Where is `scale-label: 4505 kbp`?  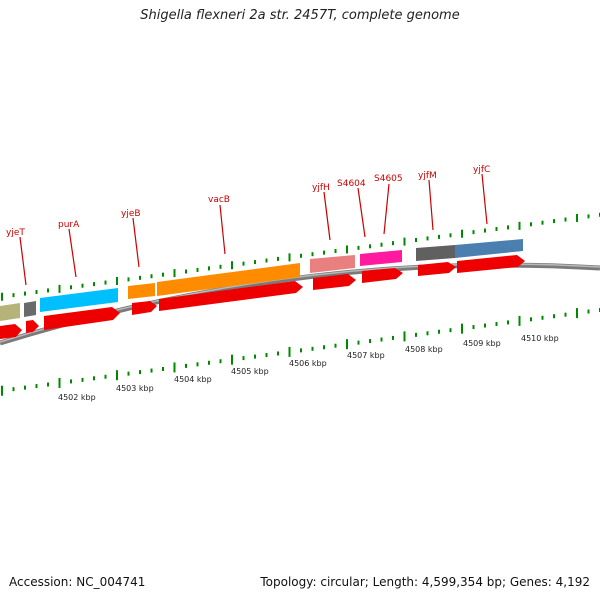 scale-label: 4505 kbp is located at coordinates (250, 371).